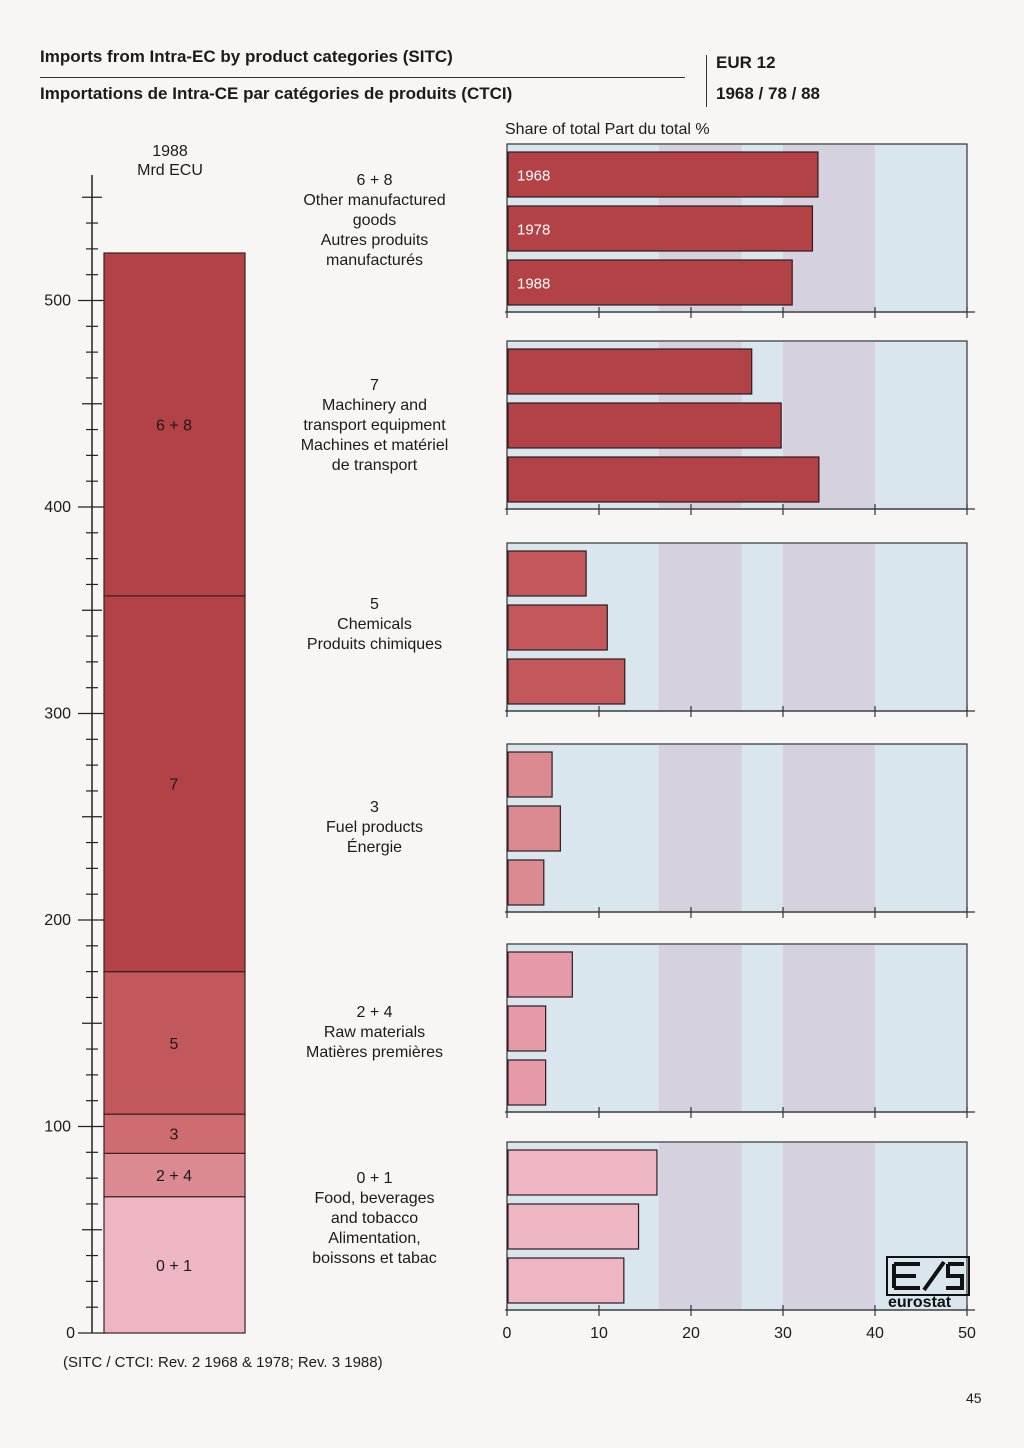 Image resolution: width=1024 pixels, height=1448 pixels. What do you see at coordinates (691, 1333) in the screenshot?
I see `share-tick-label: 20` at bounding box center [691, 1333].